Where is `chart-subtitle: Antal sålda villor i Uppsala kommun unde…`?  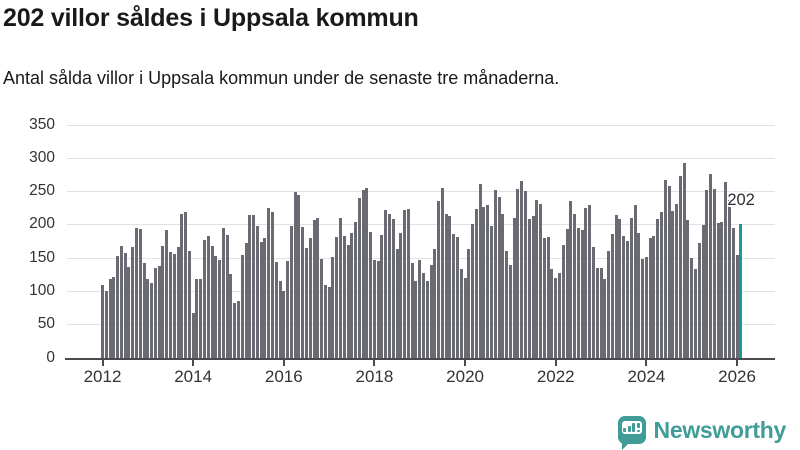 chart-subtitle: Antal sålda villor i Uppsala kommun unde… is located at coordinates (281, 78).